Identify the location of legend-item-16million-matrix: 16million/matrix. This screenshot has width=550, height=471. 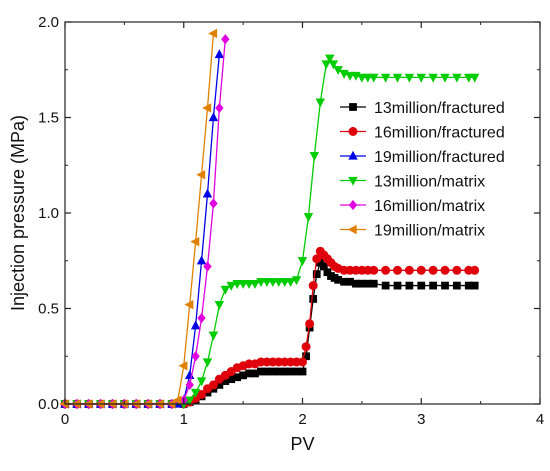
(412, 206).